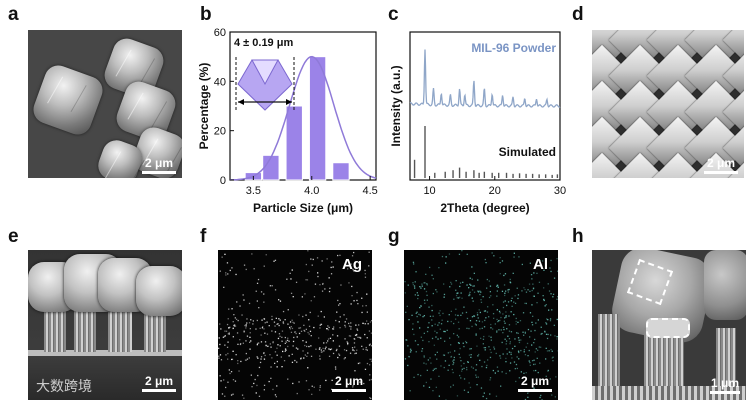  I want to click on panel-label-g: g, so click(394, 236).